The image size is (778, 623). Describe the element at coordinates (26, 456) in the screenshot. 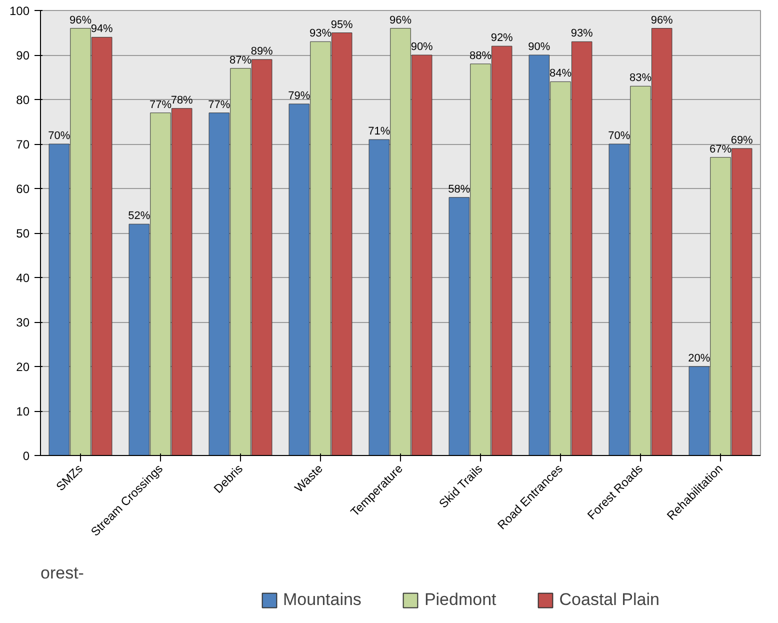

I see `y-tick-label: 0` at that location.